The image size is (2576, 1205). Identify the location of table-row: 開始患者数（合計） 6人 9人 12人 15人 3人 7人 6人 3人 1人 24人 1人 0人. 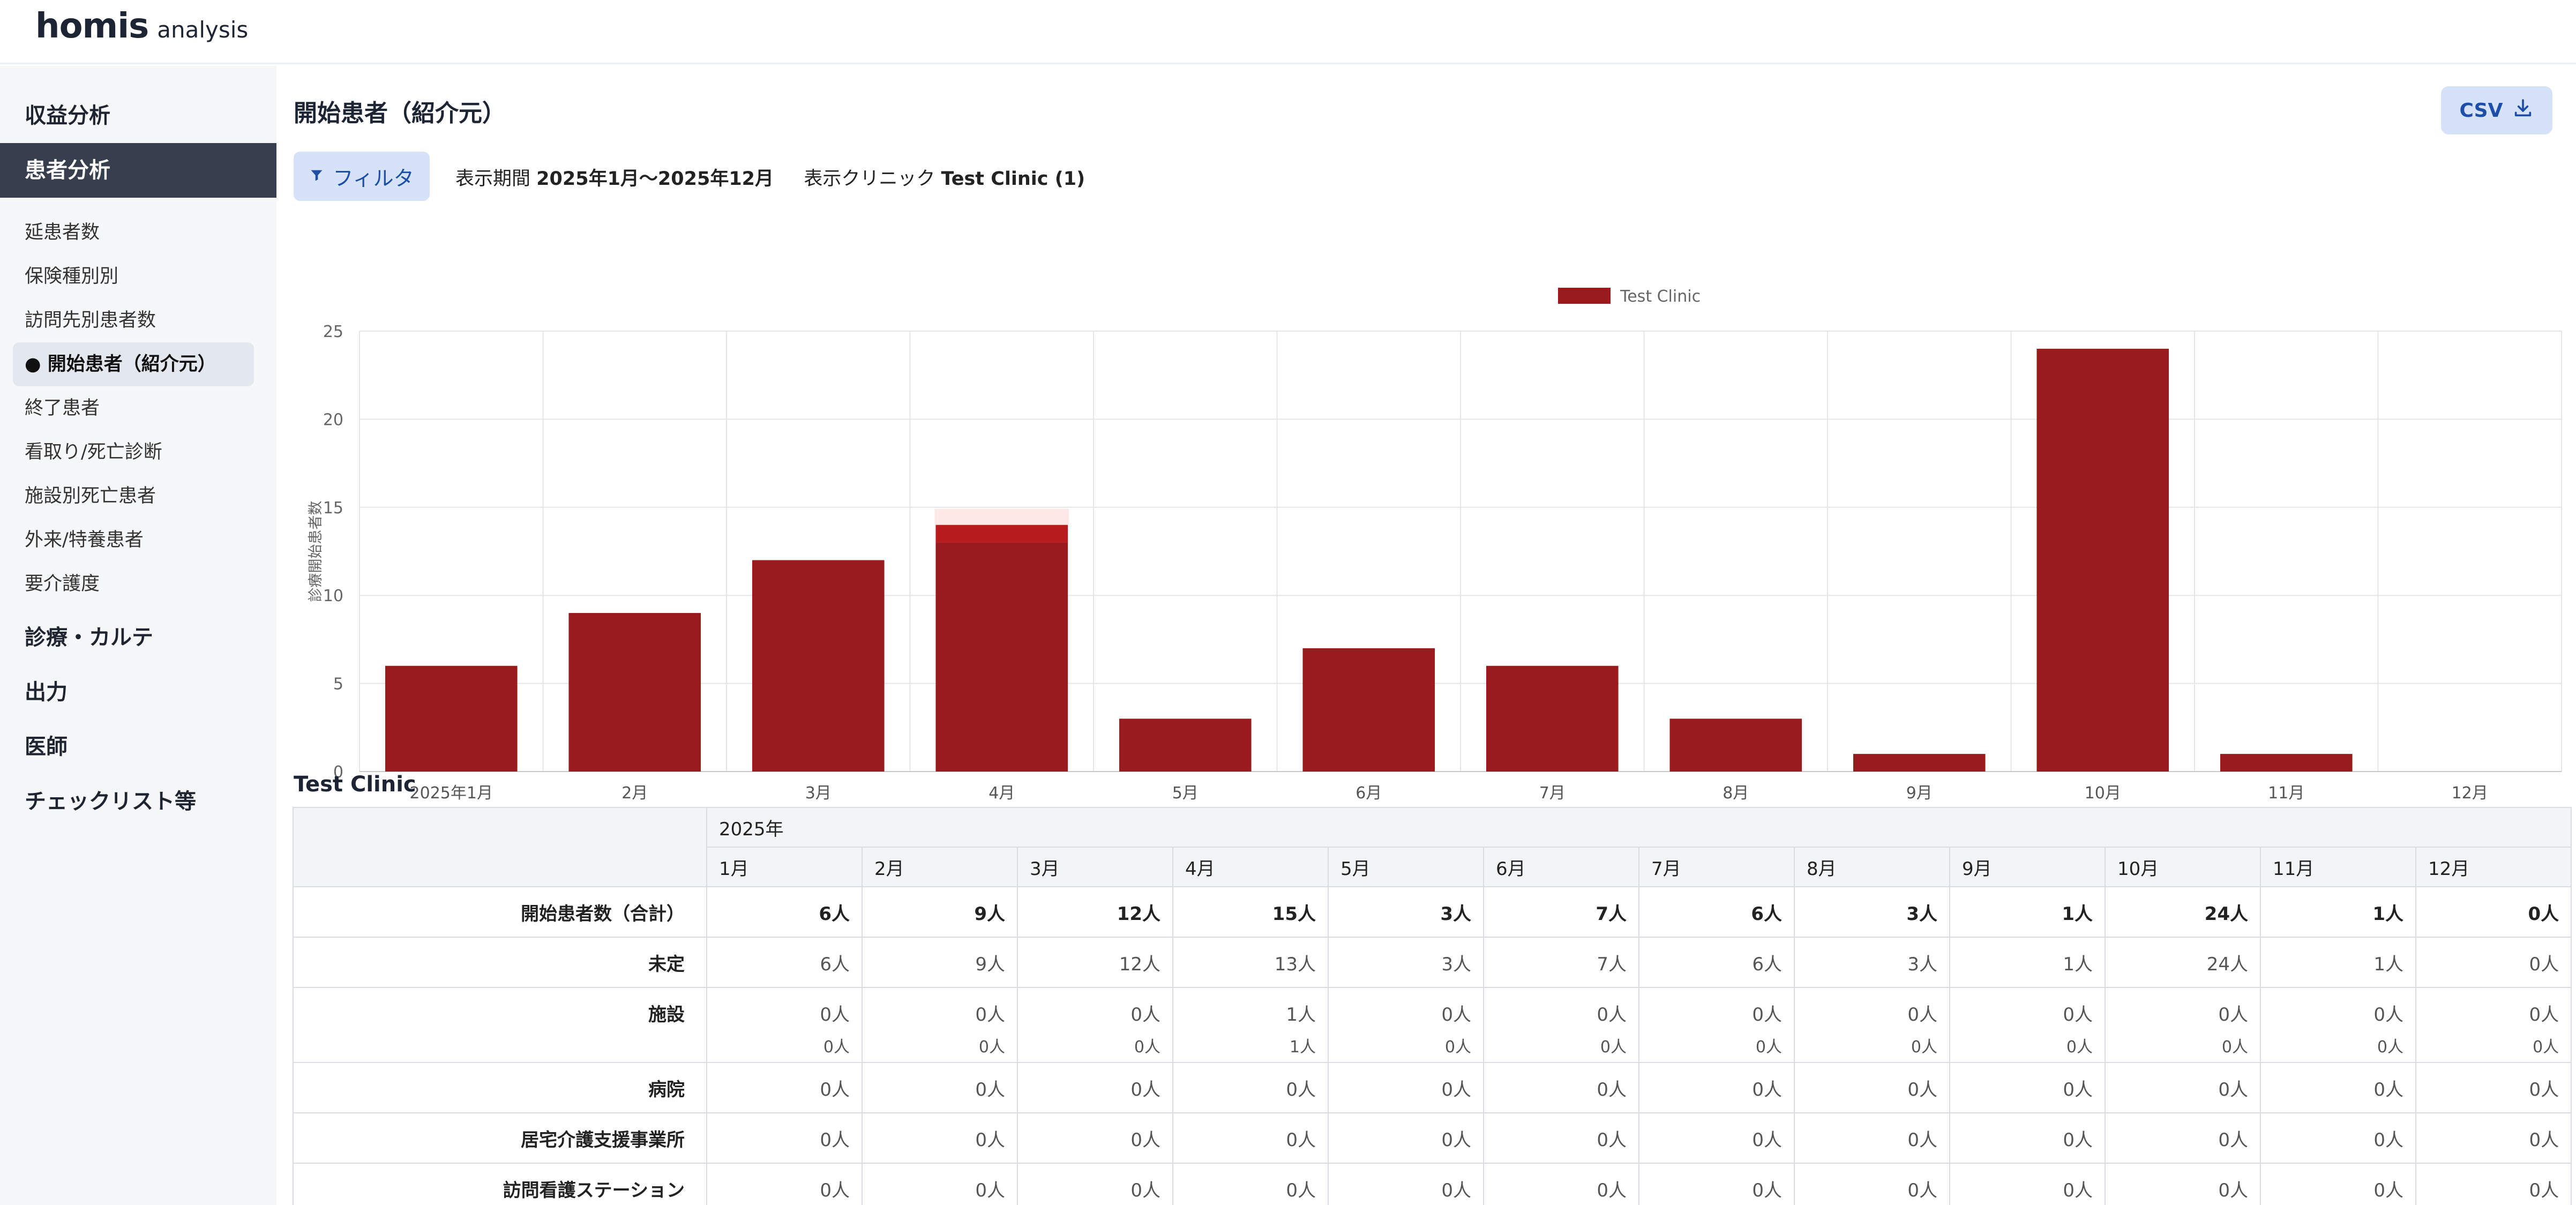
(1432, 912).